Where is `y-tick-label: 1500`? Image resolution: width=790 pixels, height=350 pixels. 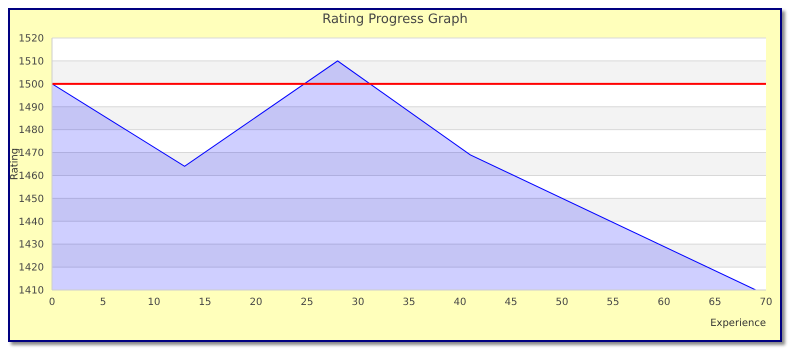
y-tick-label: 1500 is located at coordinates (31, 84).